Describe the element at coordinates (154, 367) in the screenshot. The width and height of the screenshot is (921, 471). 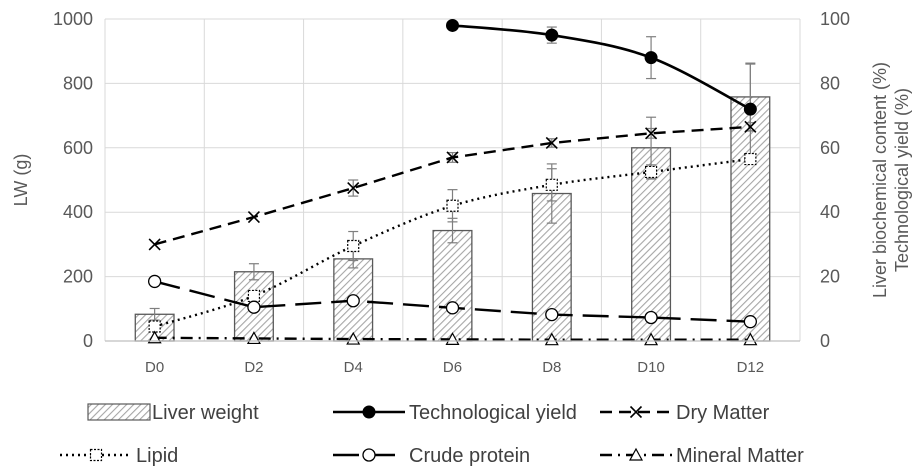
I see `x-tick-label: D0` at that location.